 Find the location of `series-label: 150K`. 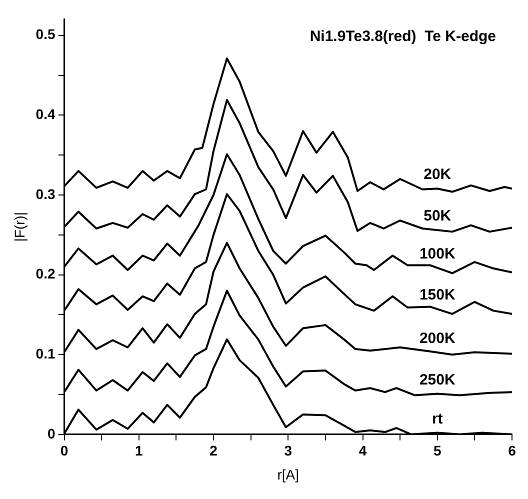

series-label: 150K is located at coordinates (437, 295).